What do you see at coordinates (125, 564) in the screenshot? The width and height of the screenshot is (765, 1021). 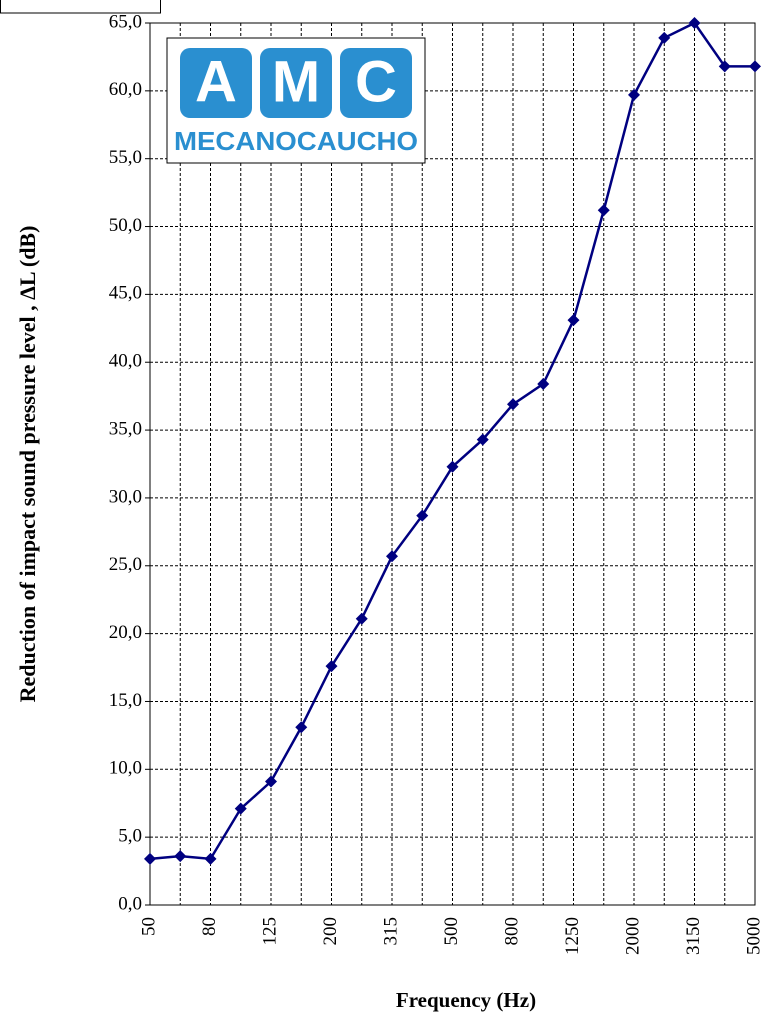 I see `y-tick-label: 25,0` at bounding box center [125, 564].